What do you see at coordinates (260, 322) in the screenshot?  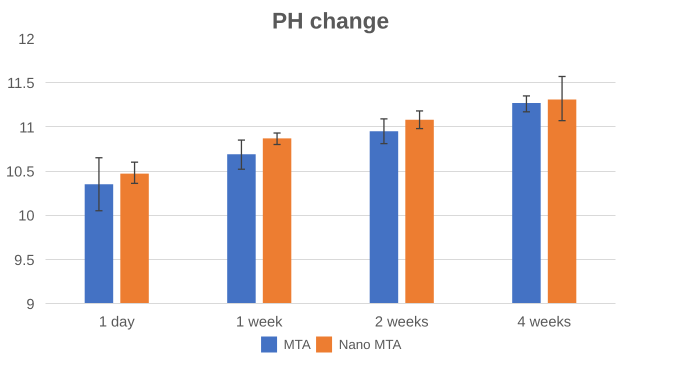 I see `x-tick-label: 1 week` at bounding box center [260, 322].